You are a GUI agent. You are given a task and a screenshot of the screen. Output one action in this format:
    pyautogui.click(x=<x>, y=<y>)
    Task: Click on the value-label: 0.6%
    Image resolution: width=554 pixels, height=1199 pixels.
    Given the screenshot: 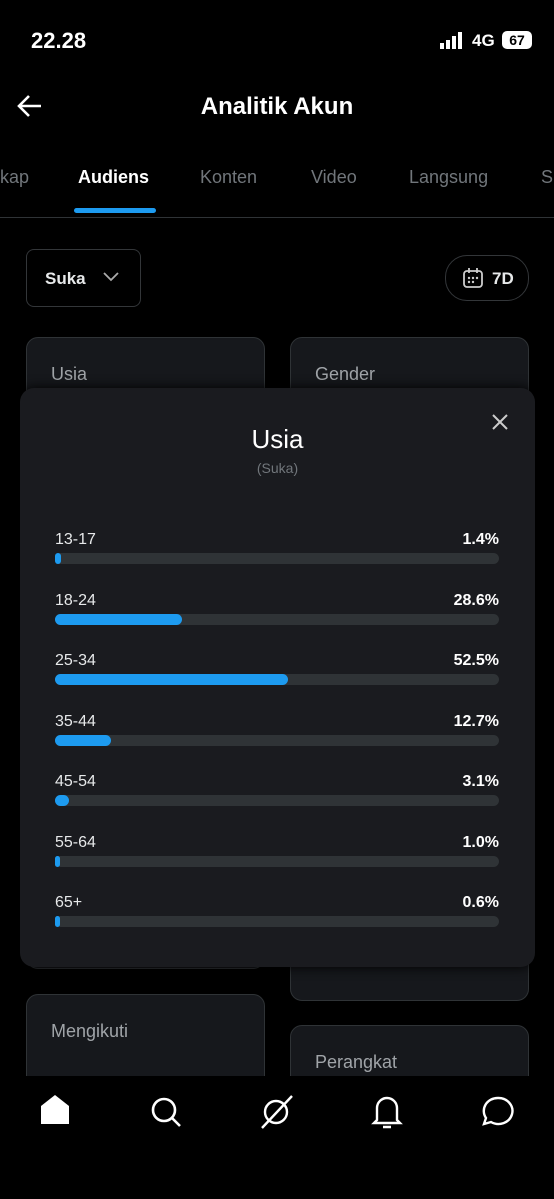 What is the action you would take?
    pyautogui.click(x=480, y=902)
    